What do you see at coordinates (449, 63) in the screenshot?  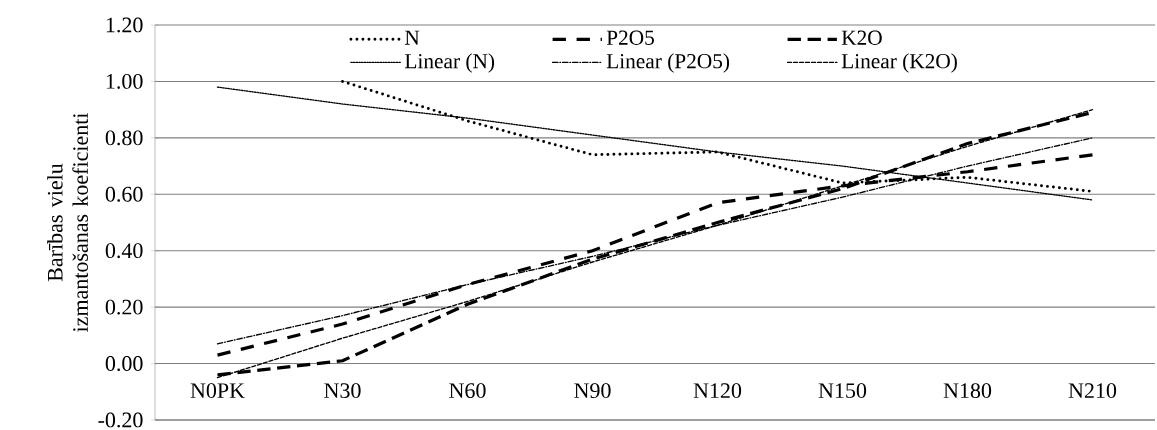 I see `legend-label: Linear (N)` at bounding box center [449, 63].